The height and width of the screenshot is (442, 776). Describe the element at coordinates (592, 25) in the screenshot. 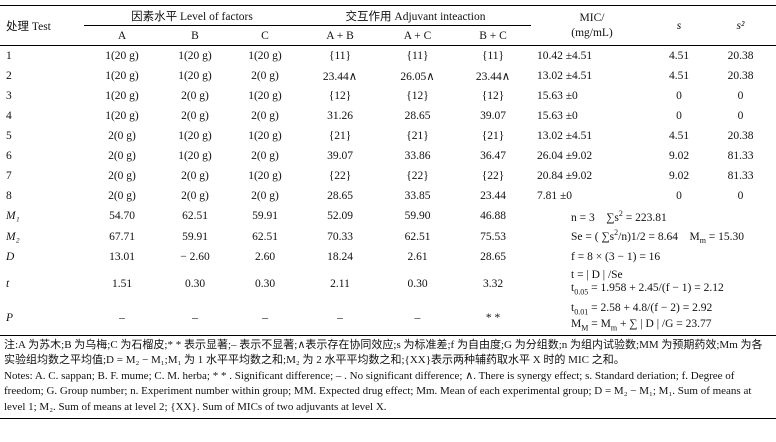

I see `header-cell: MIC/ (mg/mL)` at that location.